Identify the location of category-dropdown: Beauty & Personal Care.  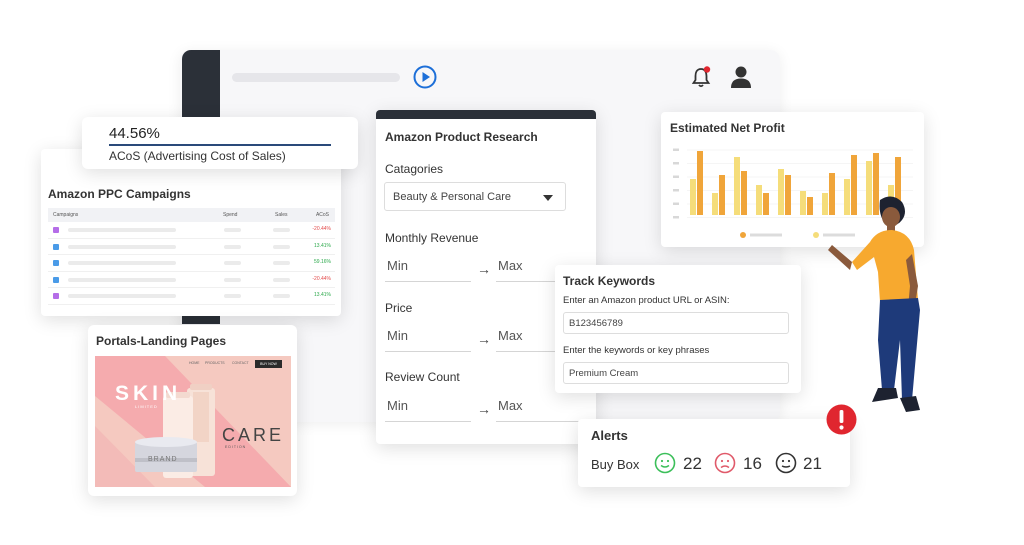
(475, 196).